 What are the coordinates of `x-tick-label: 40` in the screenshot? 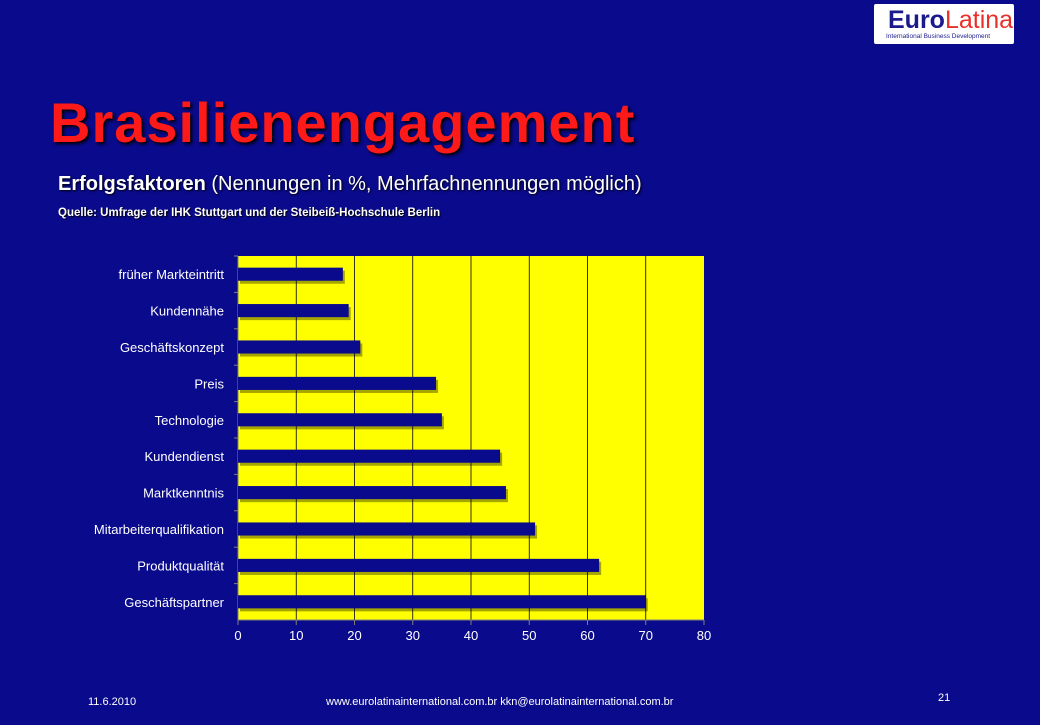 It's located at (471, 635).